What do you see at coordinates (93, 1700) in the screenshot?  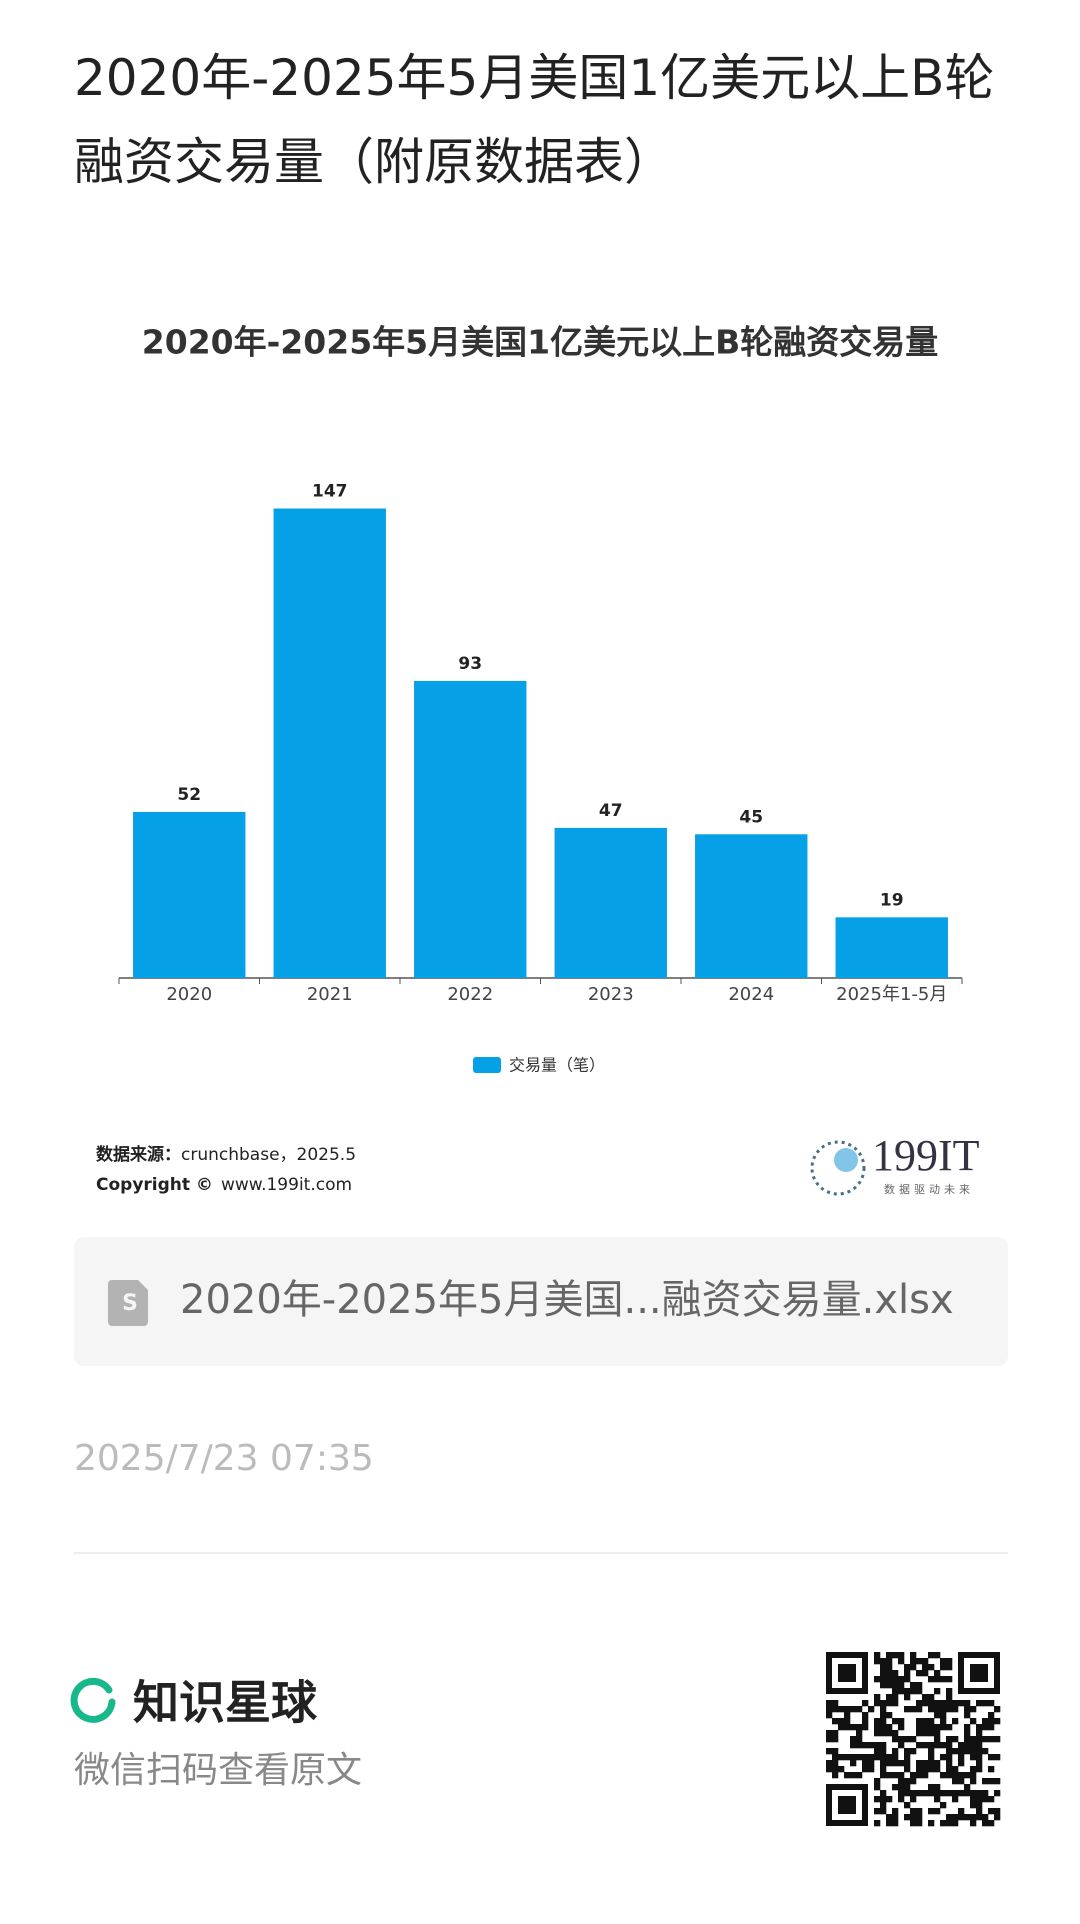 I see `brand-icon` at bounding box center [93, 1700].